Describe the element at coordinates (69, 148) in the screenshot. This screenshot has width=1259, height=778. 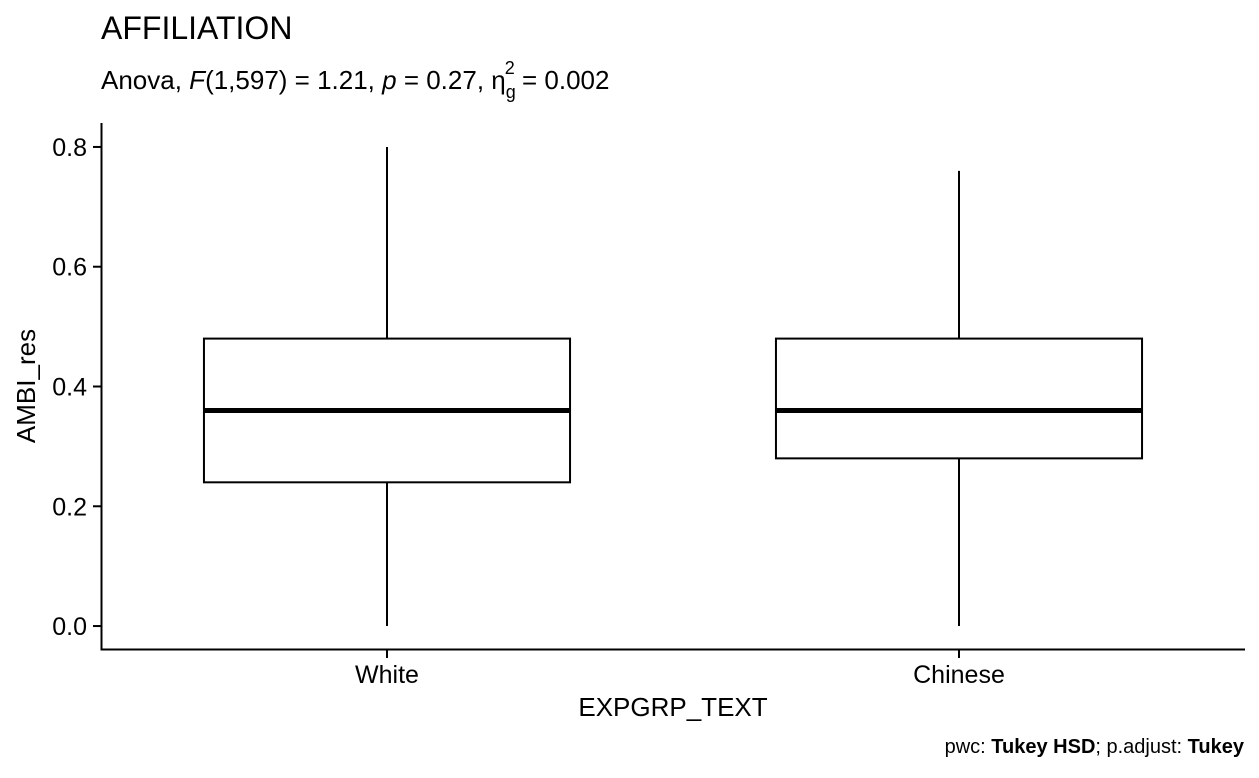
I see `y-tick-label: 0.8` at that location.